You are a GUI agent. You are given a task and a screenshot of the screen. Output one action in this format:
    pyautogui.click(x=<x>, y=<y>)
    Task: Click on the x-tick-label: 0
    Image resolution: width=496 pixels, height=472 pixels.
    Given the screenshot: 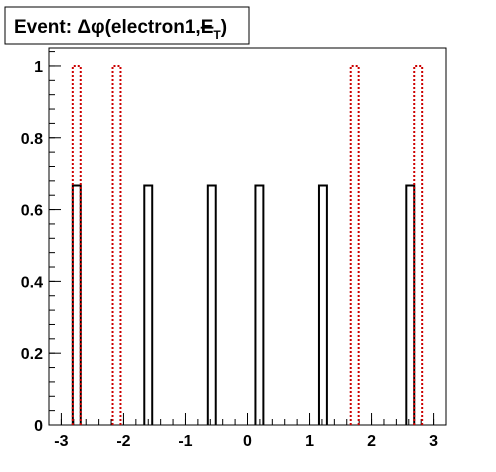 What is the action you would take?
    pyautogui.click(x=247, y=441)
    